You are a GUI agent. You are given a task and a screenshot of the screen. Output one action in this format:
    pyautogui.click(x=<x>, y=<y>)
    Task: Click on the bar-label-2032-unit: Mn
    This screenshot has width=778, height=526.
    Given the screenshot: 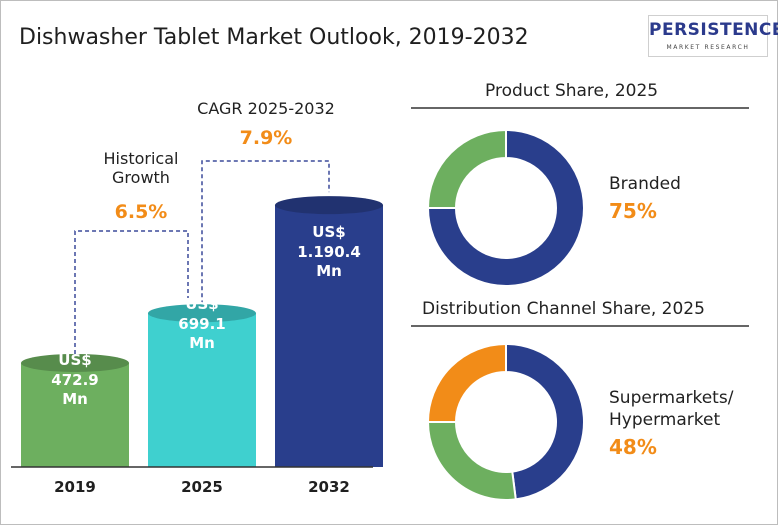 What is the action you would take?
    pyautogui.click(x=329, y=271)
    